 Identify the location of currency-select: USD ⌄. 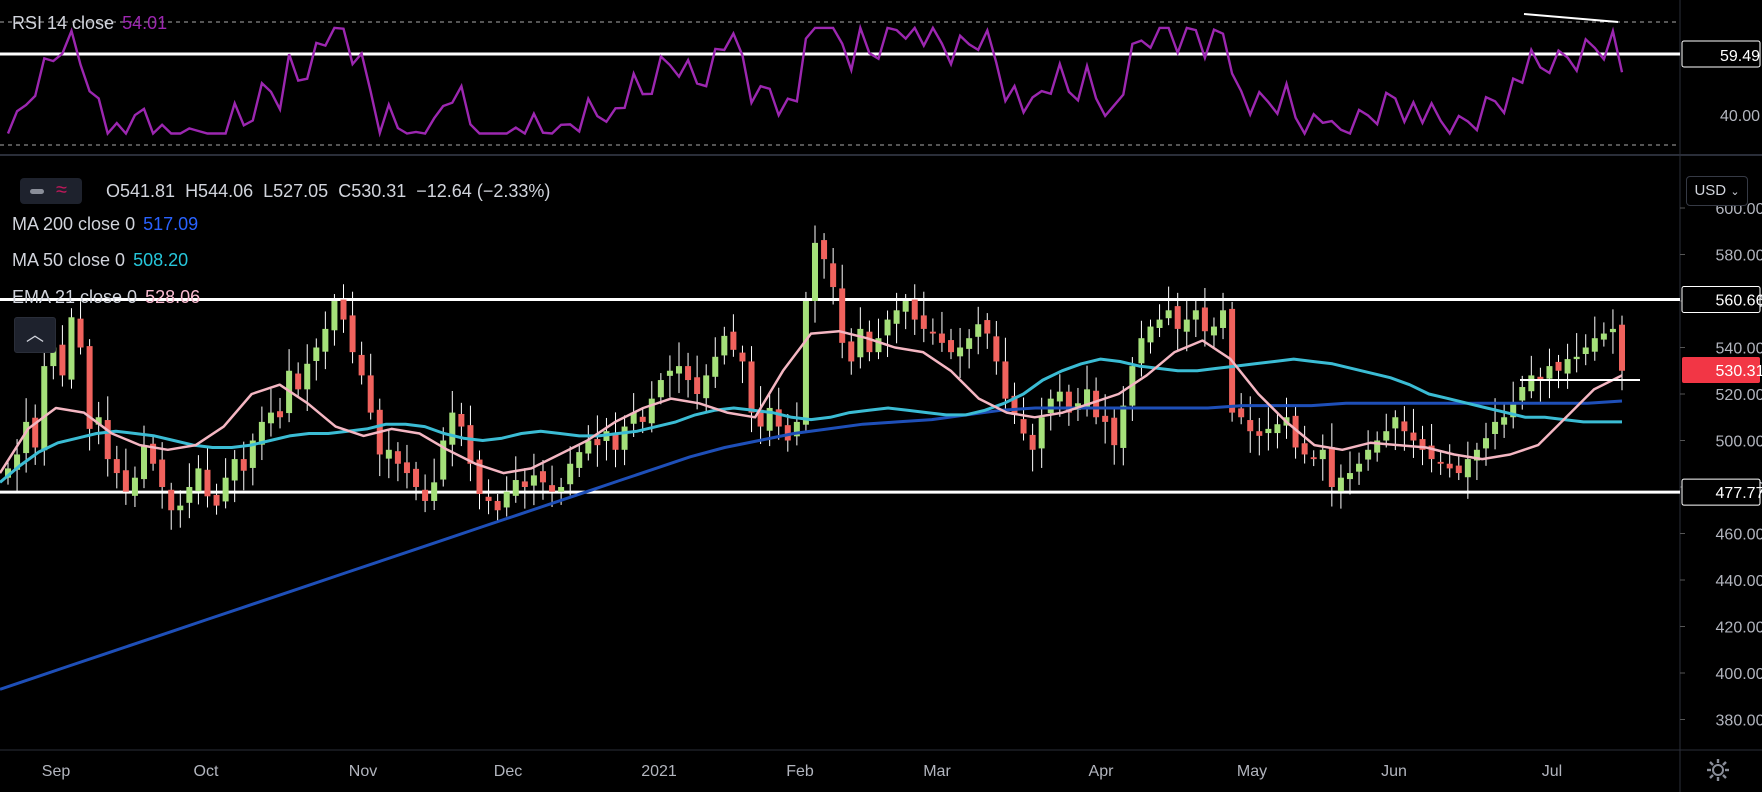
(1717, 191).